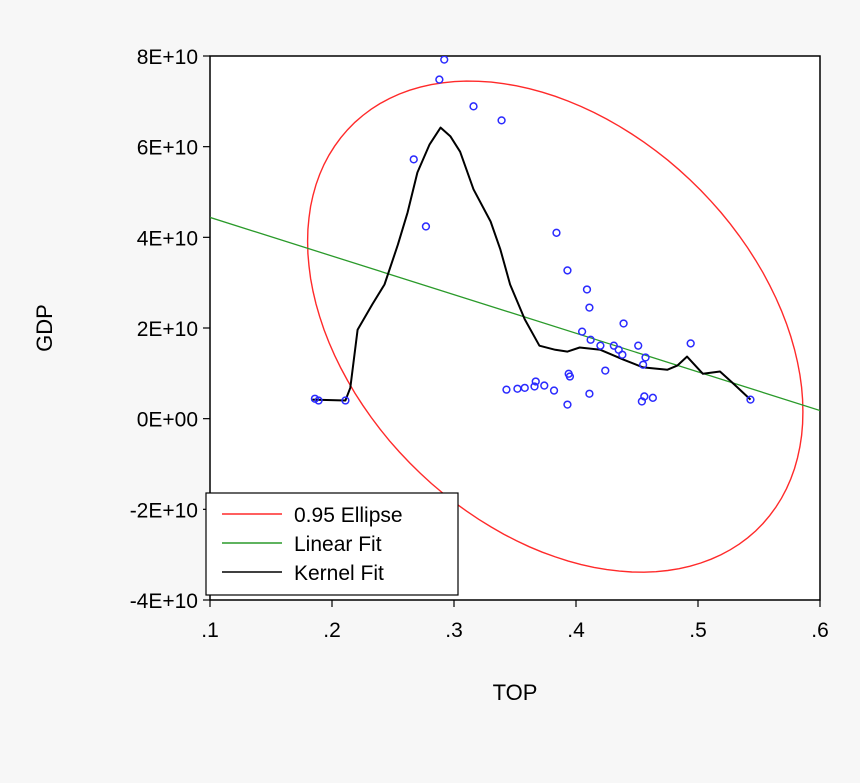 The image size is (860, 783). I want to click on y-tick-label: 6E+10, so click(167, 148).